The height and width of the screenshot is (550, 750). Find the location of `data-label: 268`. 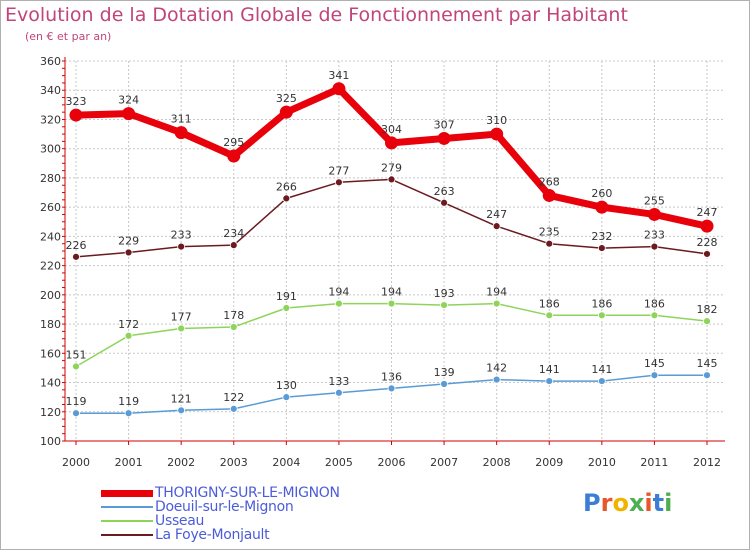

data-label: 268 is located at coordinates (549, 181).